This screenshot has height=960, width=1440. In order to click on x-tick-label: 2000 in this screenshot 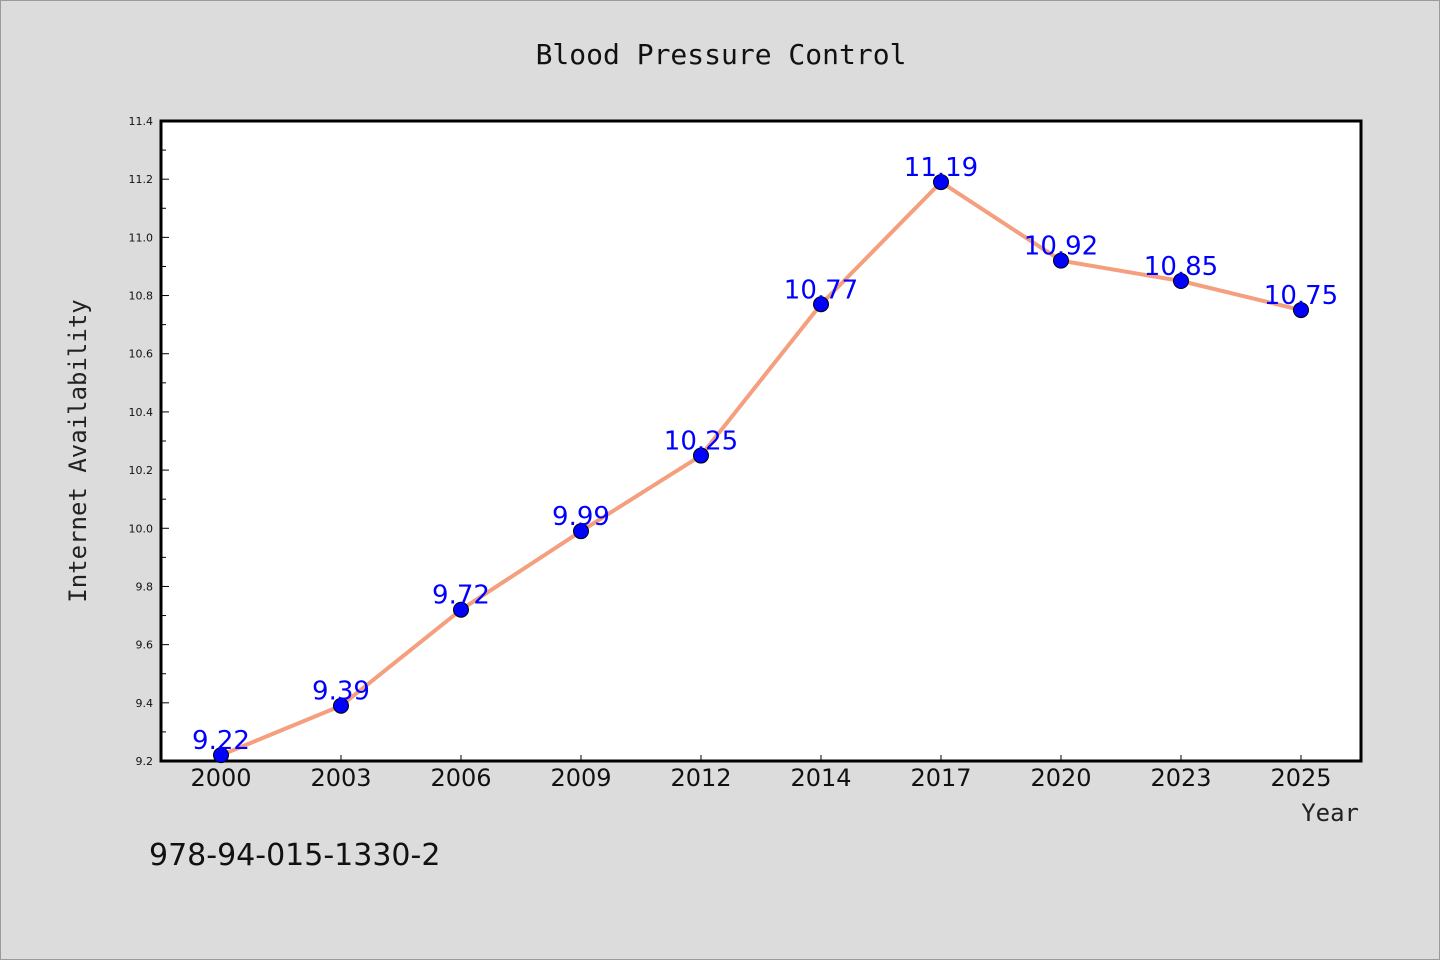, I will do `click(220, 778)`.